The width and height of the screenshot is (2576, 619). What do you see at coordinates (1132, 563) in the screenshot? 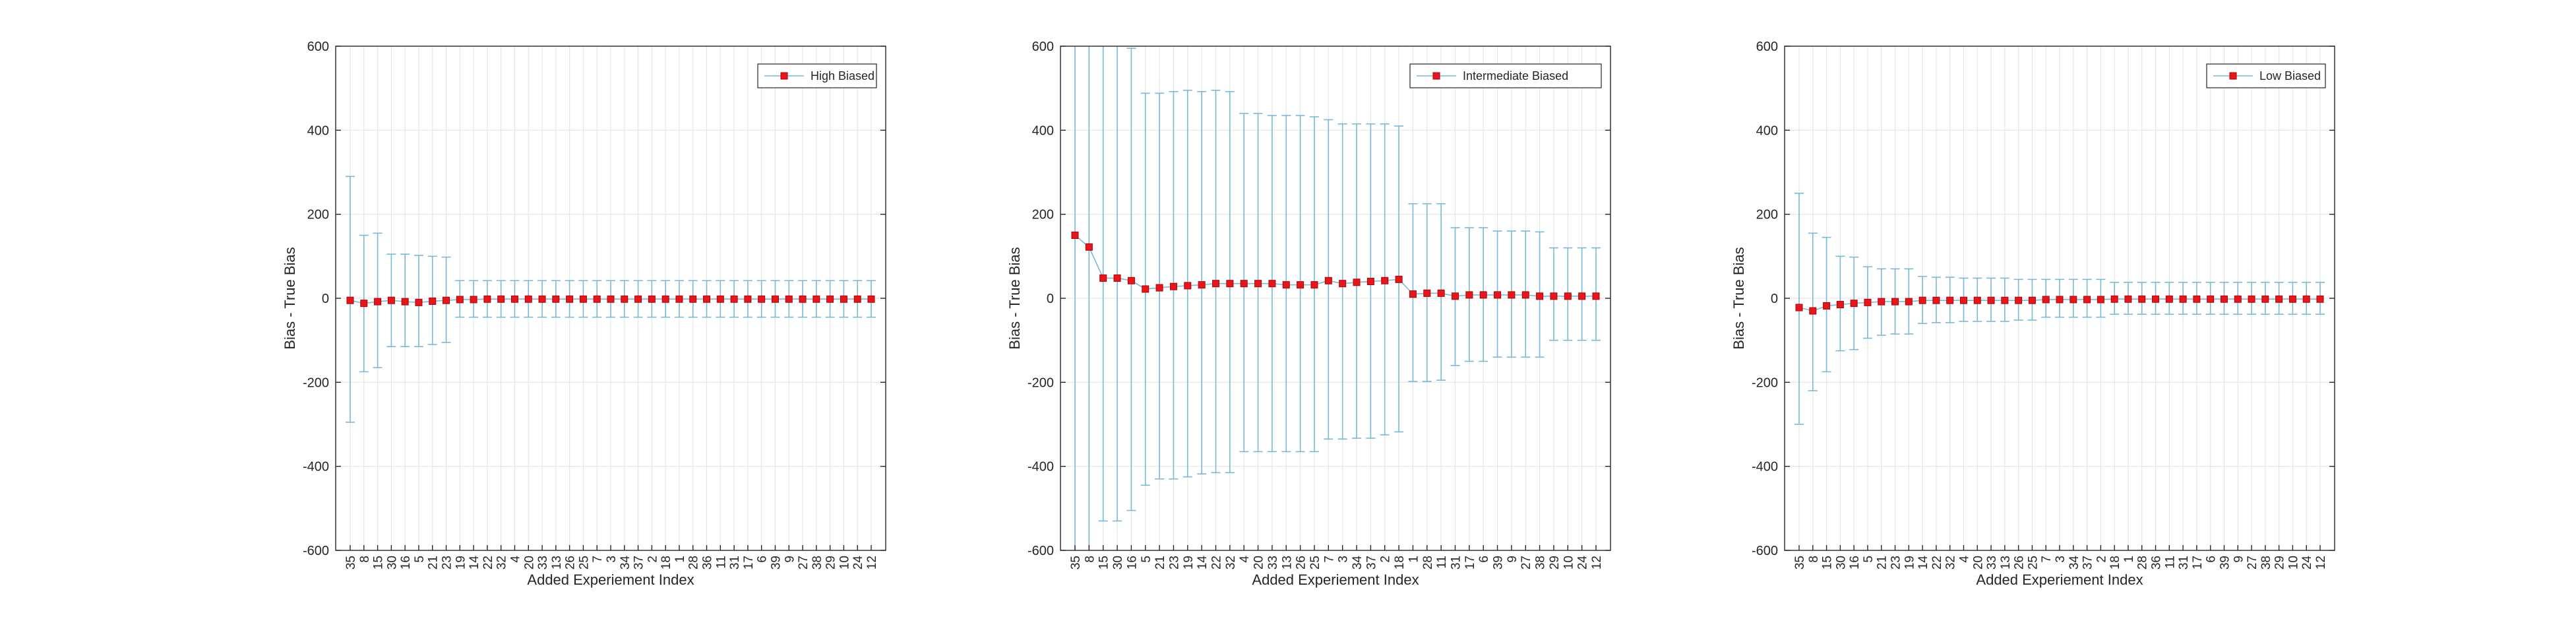
I see `x-tick-label: 16` at bounding box center [1132, 563].